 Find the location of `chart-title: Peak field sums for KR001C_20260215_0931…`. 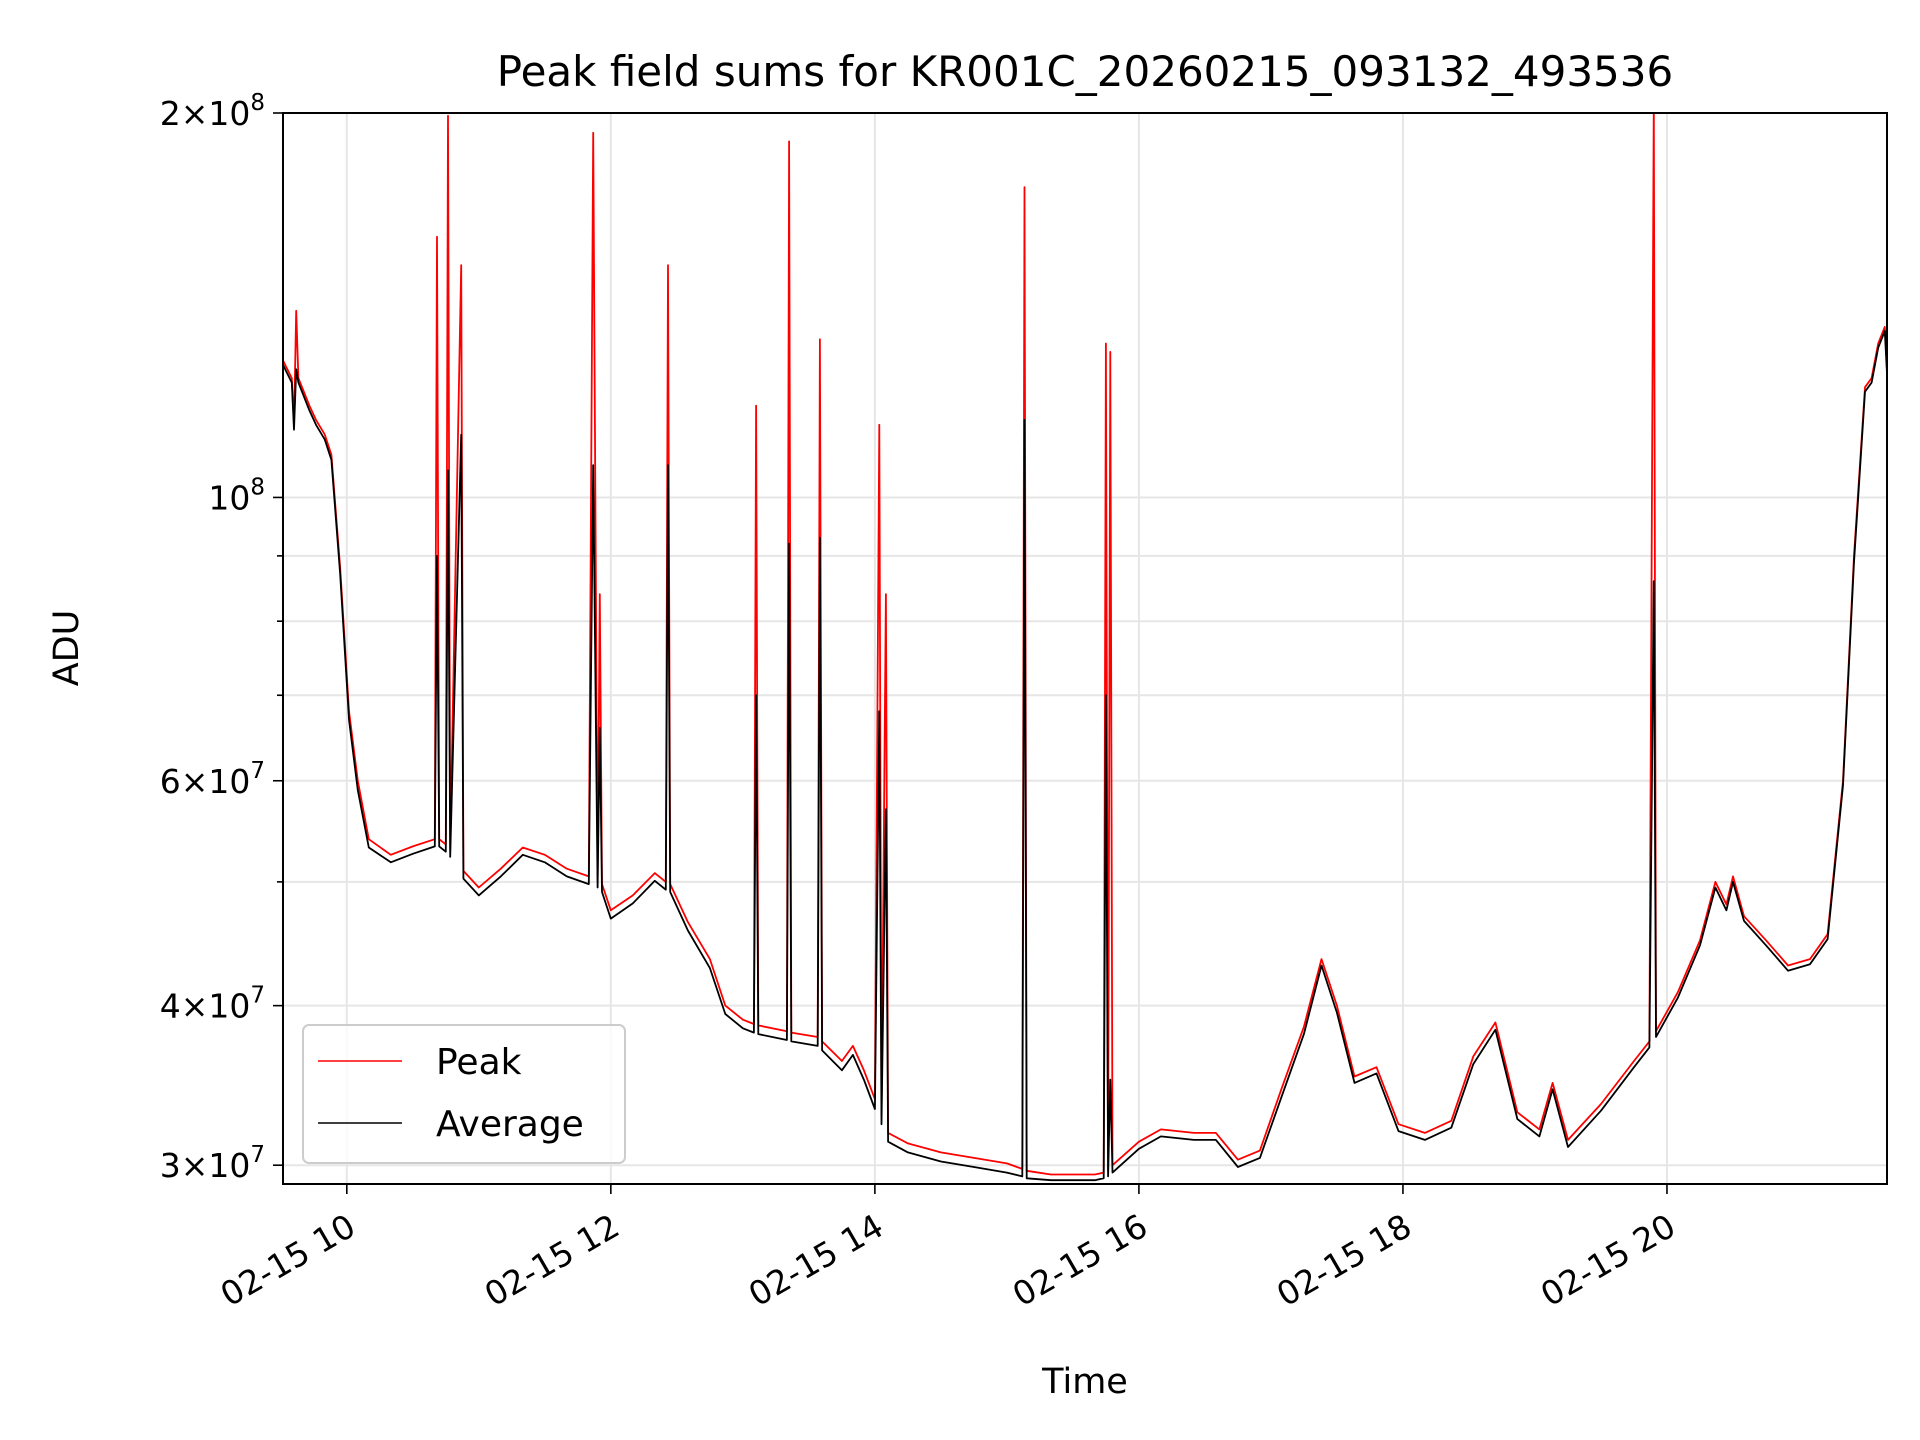

chart-title: Peak field sums for KR001C_20260215_0931… is located at coordinates (1085, 71).